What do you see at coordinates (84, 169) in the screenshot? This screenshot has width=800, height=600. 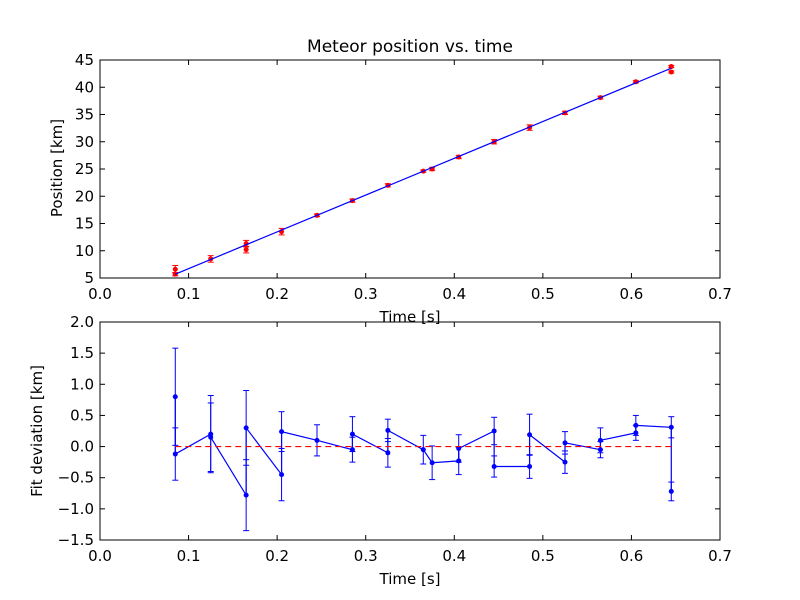 I see `y-tick-label: 25` at bounding box center [84, 169].